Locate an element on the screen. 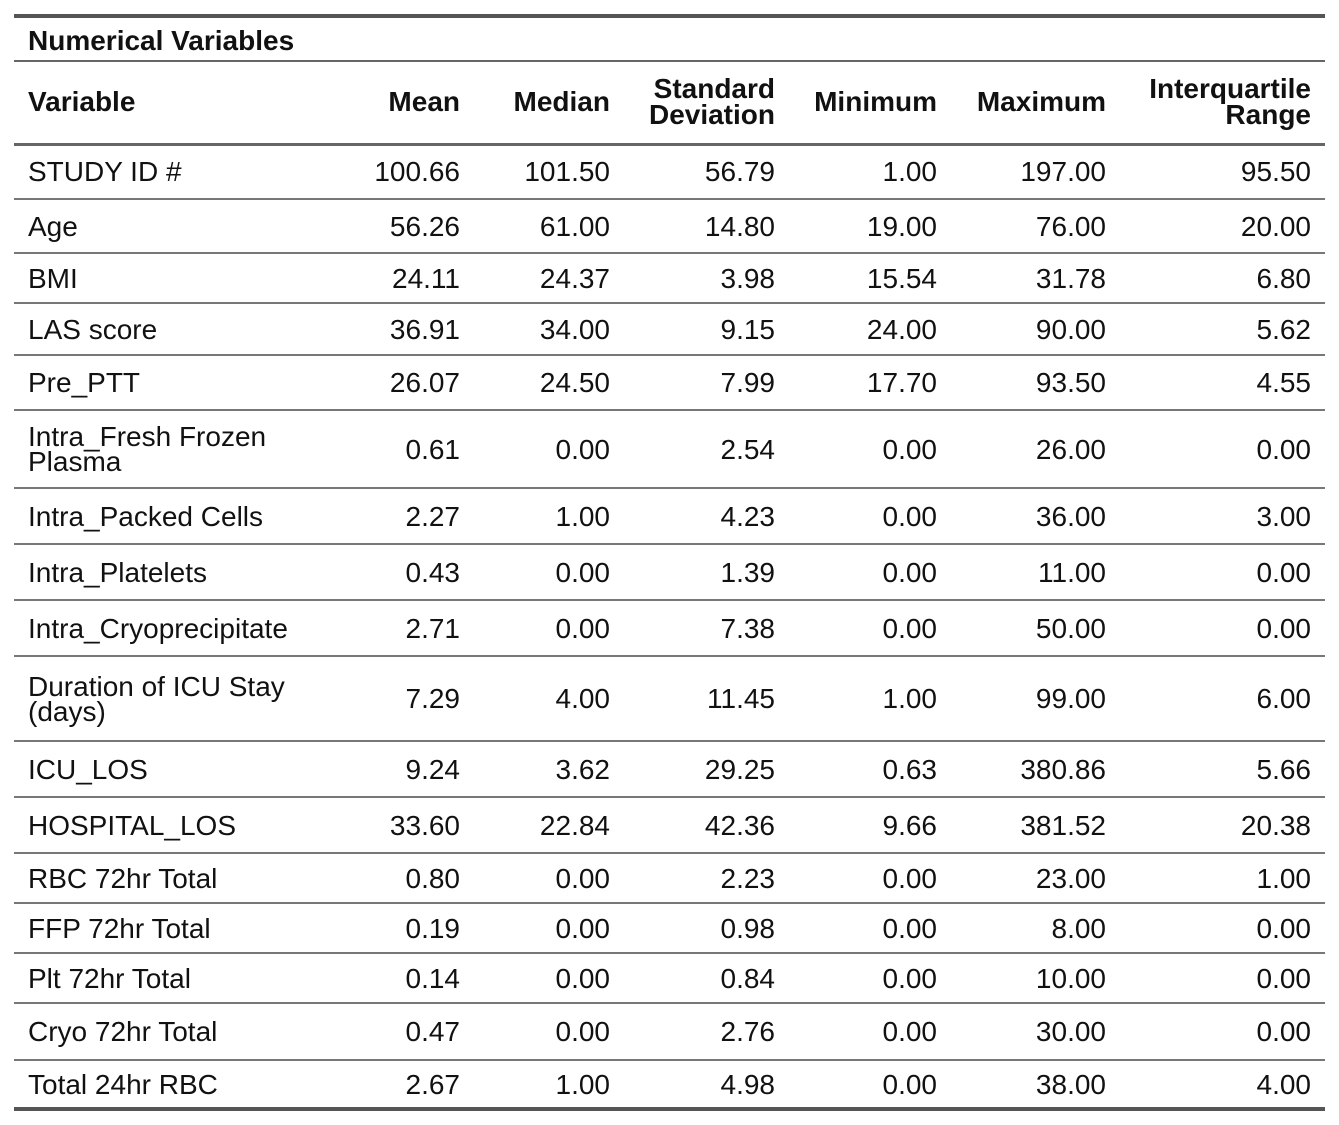  cell-median: 61.00 is located at coordinates (549, 226).